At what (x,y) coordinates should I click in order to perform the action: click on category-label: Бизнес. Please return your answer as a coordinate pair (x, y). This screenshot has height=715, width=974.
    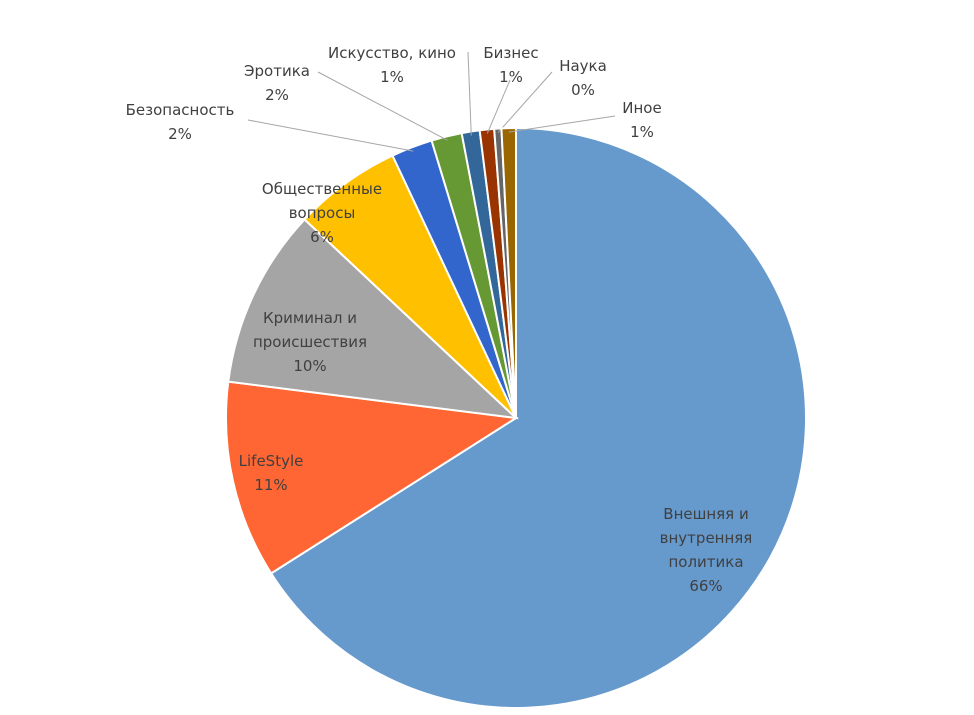
    Looking at the image, I should click on (511, 53).